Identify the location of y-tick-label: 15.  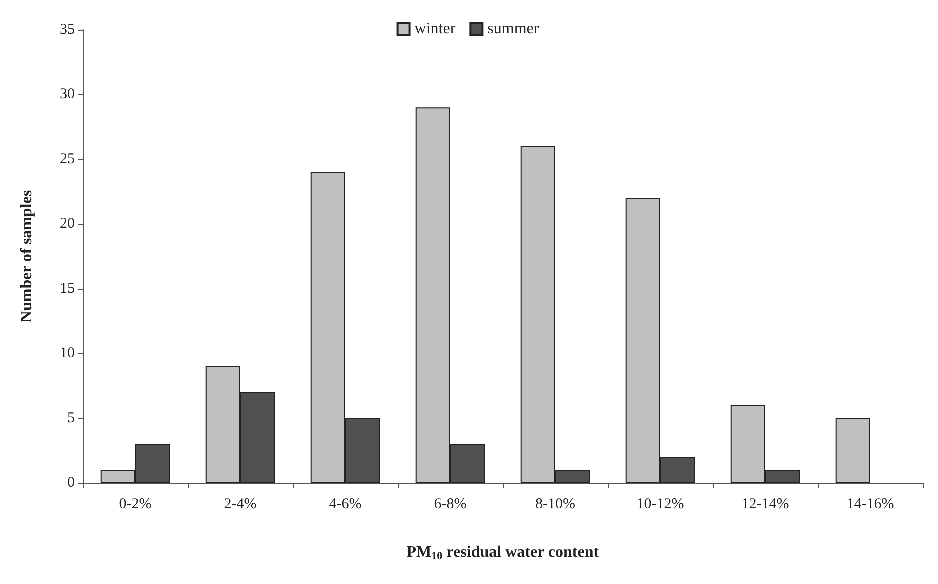
(67, 288).